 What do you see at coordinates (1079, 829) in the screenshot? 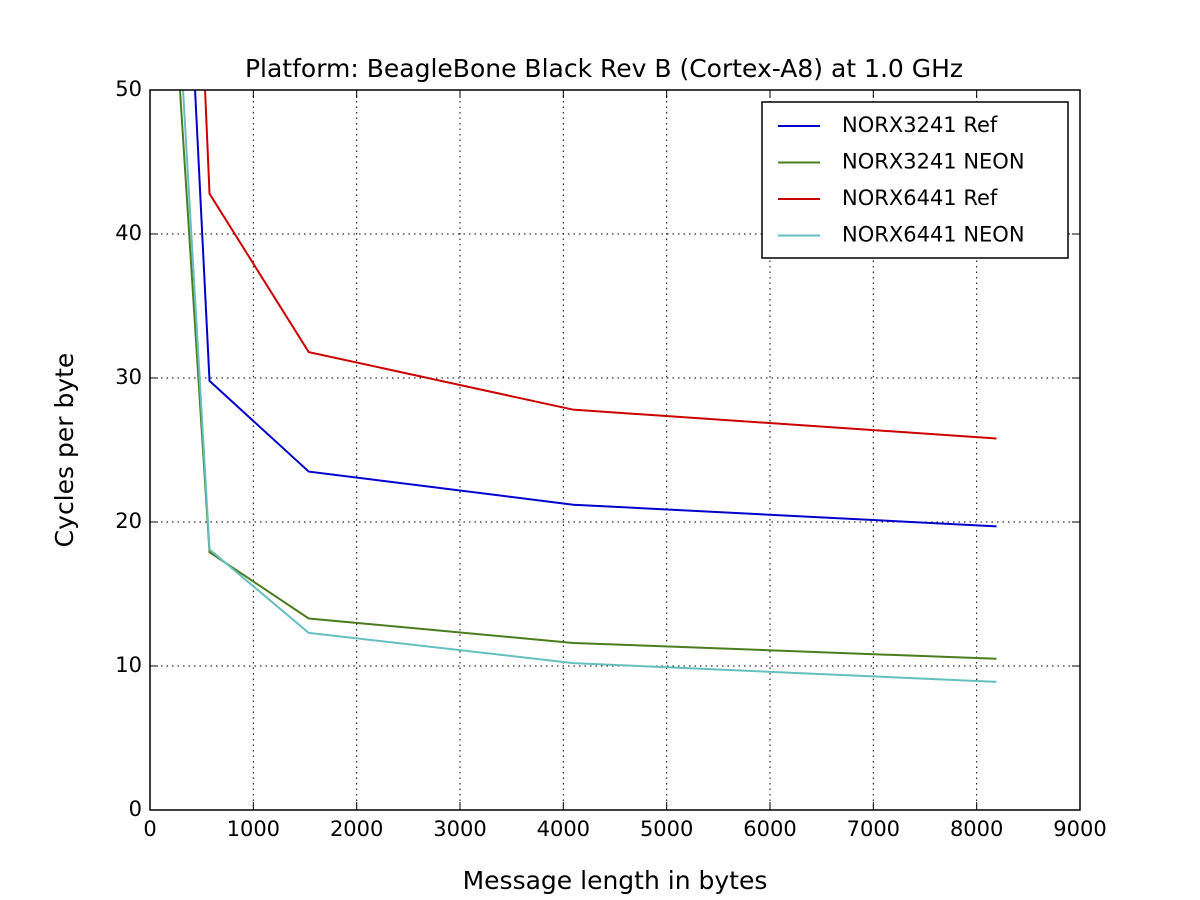
I see `x-tick-label: 9000` at bounding box center [1079, 829].